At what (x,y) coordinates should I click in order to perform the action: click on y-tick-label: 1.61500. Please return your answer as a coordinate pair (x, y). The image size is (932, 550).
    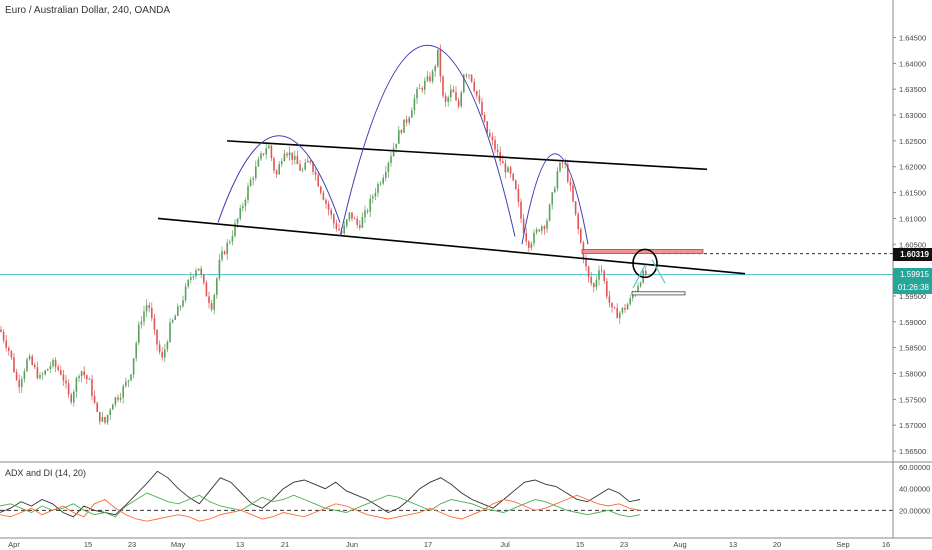
    Looking at the image, I should click on (912, 193).